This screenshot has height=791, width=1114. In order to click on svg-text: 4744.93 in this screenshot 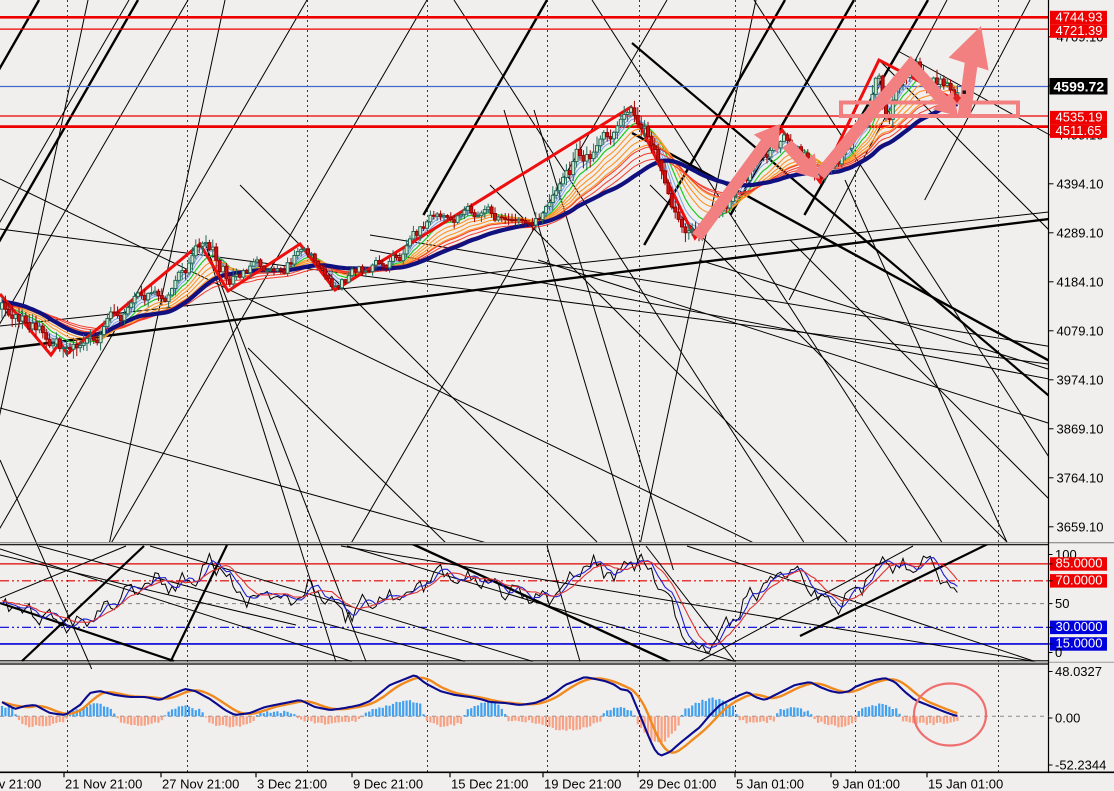, I will do `click(1079, 16)`.